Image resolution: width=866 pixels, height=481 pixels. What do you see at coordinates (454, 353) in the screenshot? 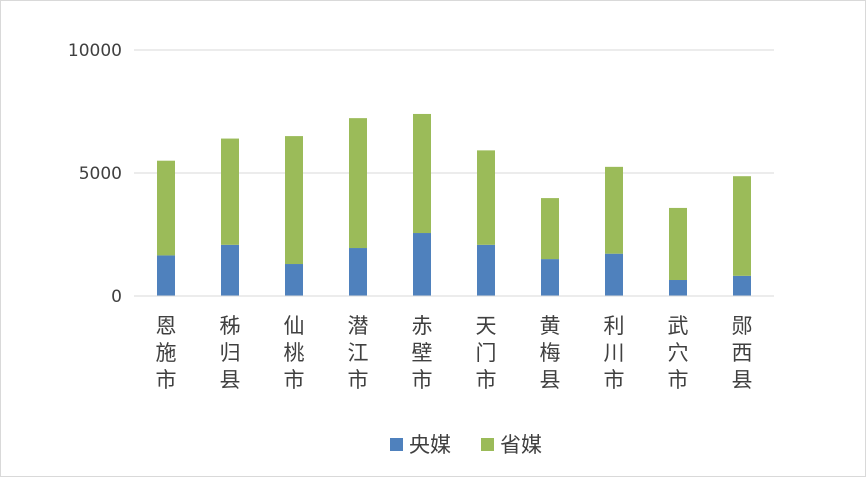
I see `x-axis-category-labels: 恩施市 秭归县 仙桃市 潜江市 赤壁市 天门市 黄梅县 利川市 武穴市 郧西县` at bounding box center [454, 353].